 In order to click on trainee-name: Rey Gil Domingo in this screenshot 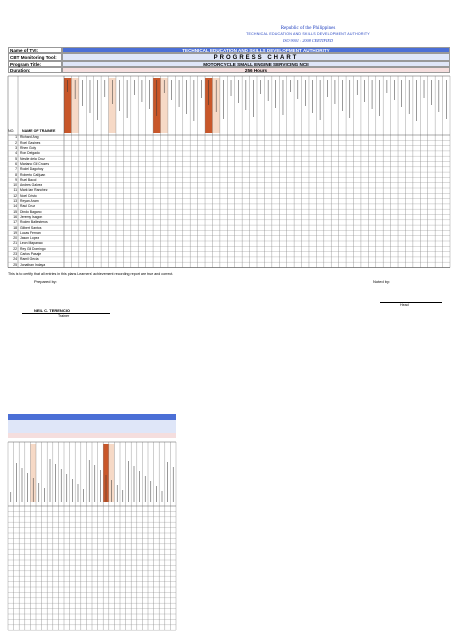, I will do `click(33, 248)`.